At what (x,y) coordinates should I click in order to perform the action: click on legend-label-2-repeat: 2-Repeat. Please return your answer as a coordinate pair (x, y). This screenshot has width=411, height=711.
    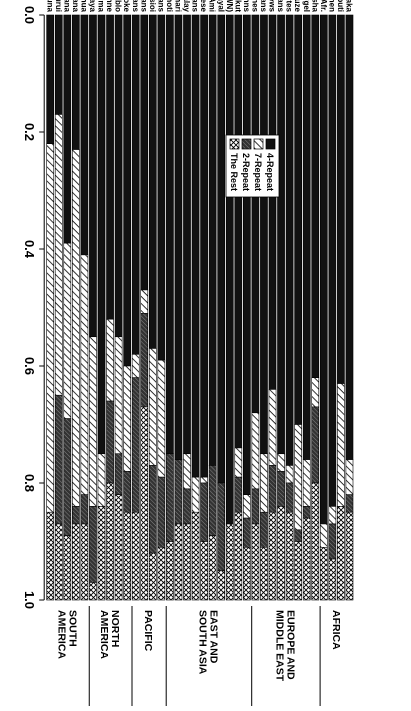
    Looking at the image, I should click on (246, 172).